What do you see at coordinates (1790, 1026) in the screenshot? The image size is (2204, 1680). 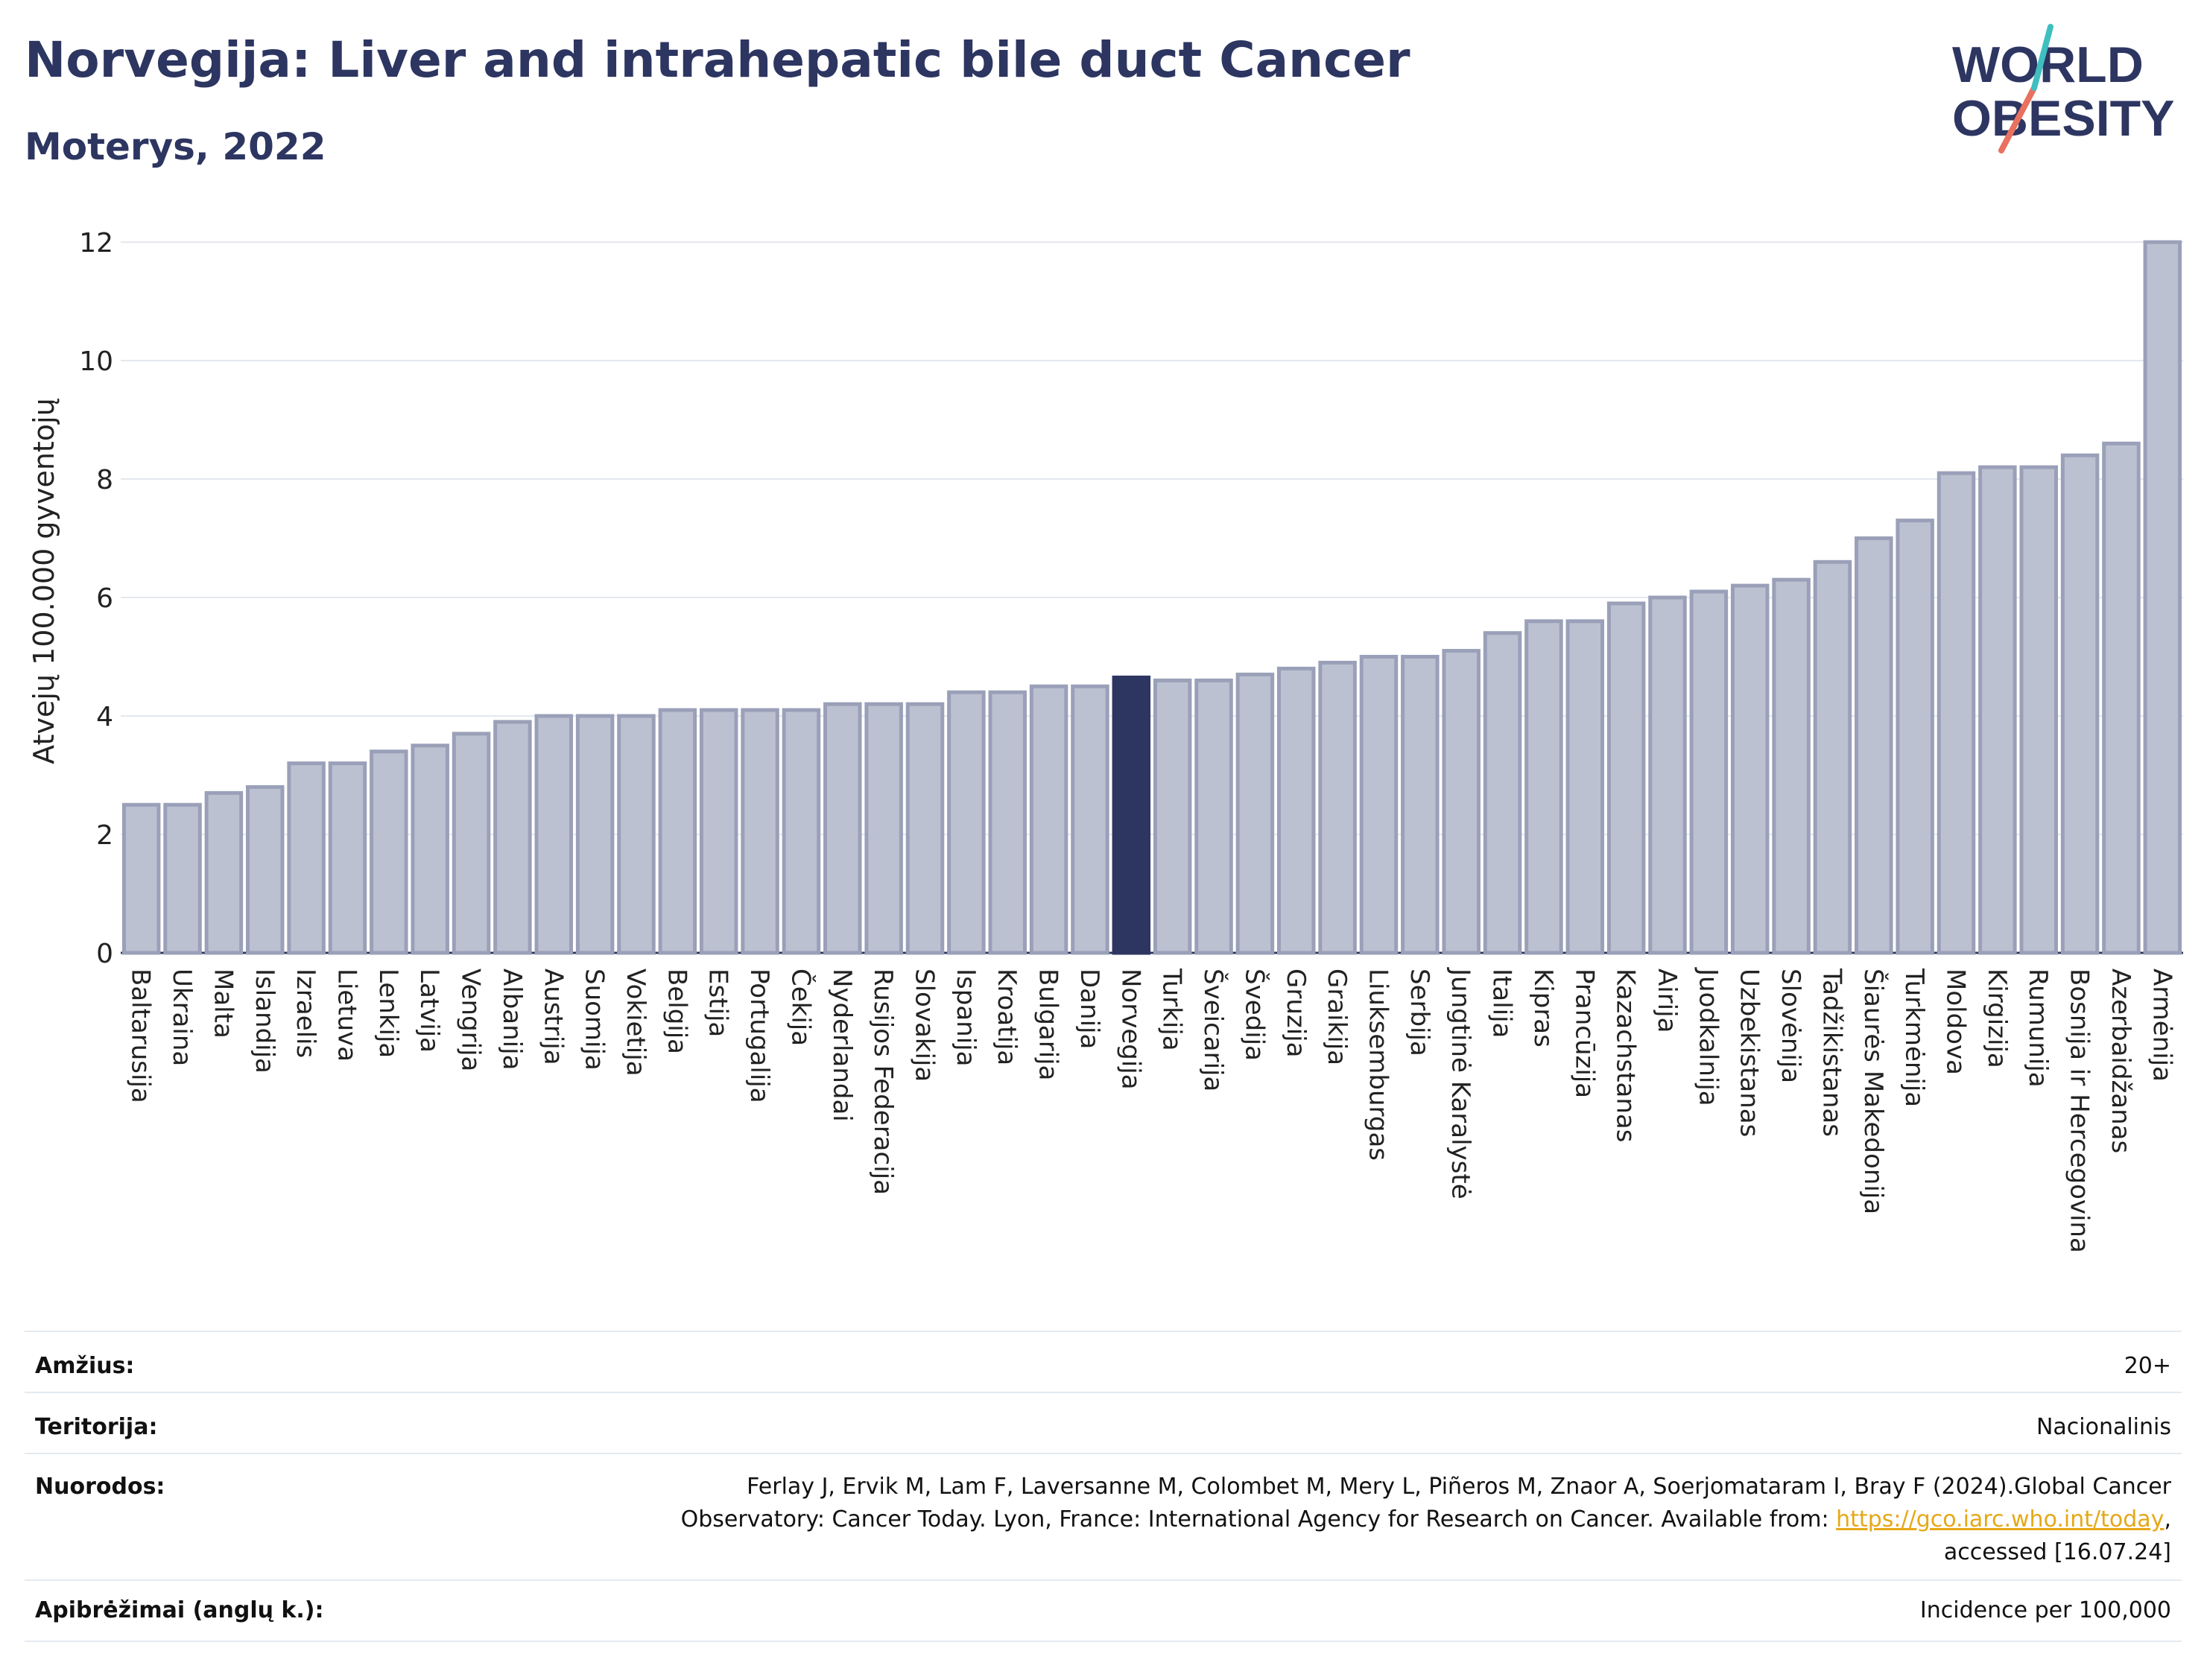 I see `x-tick-label: Slovėnija` at bounding box center [1790, 1026].